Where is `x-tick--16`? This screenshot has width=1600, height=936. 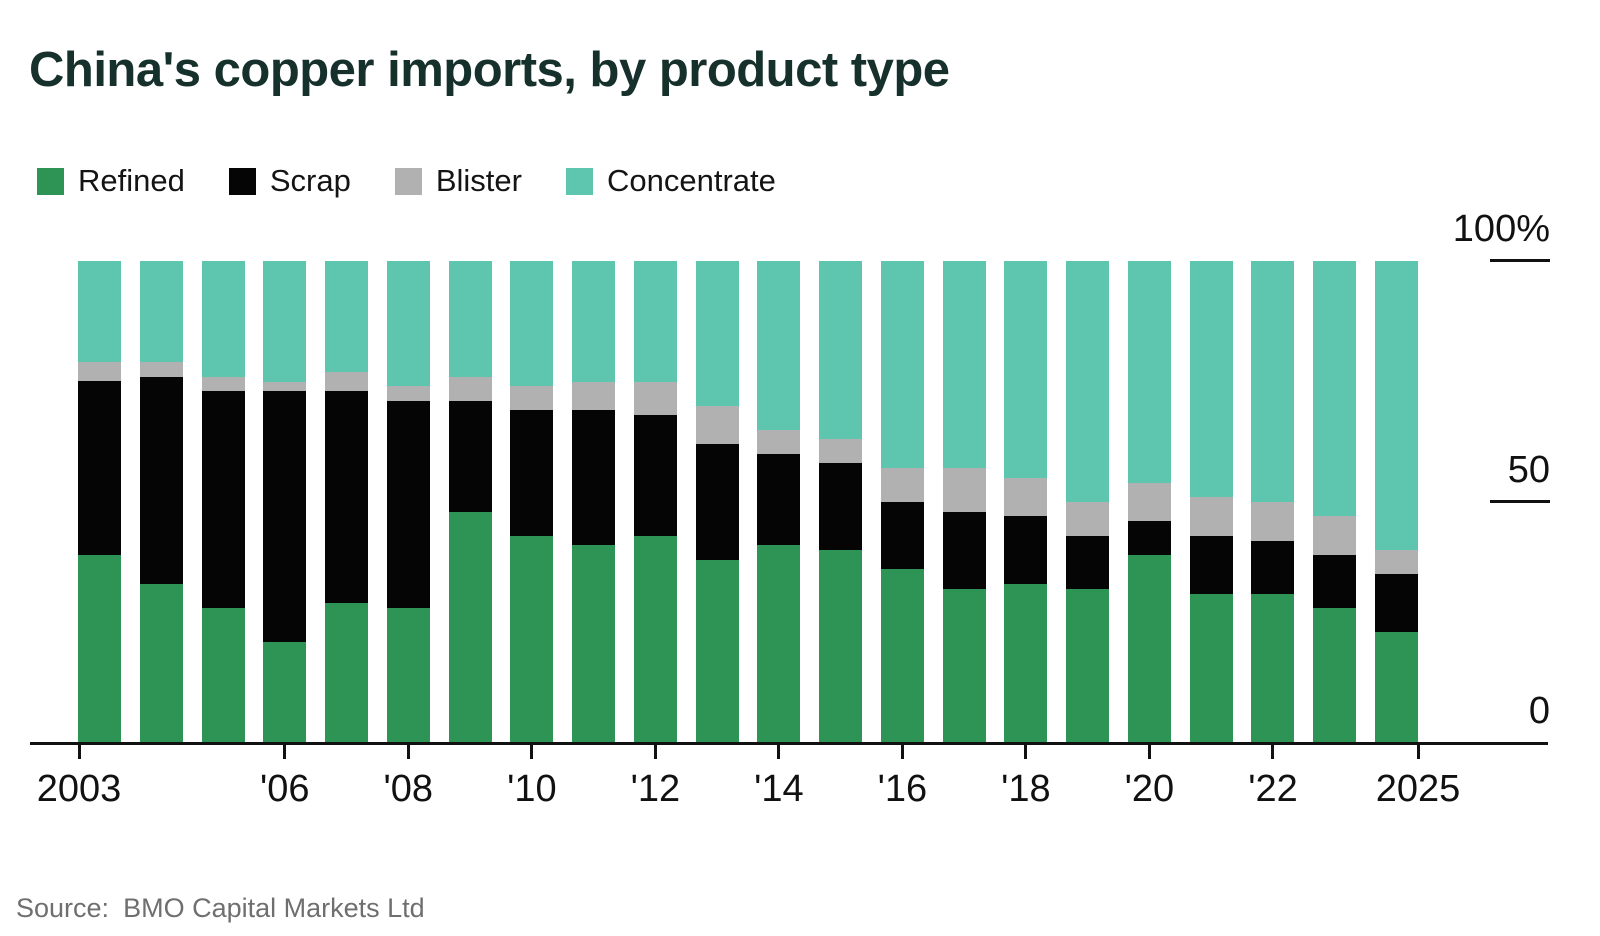
x-tick--16 is located at coordinates (902, 751).